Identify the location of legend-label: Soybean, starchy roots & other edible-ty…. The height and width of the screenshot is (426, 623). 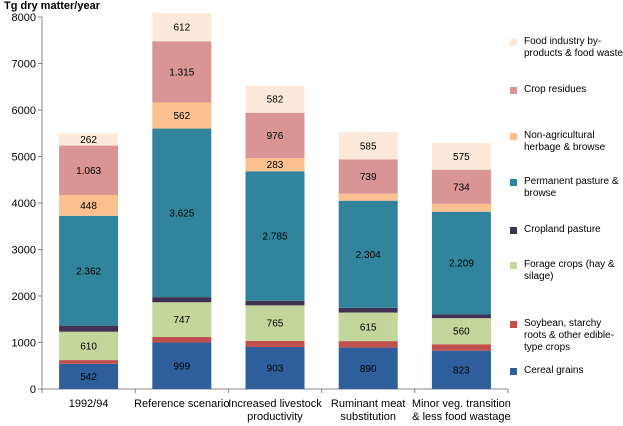
(569, 335).